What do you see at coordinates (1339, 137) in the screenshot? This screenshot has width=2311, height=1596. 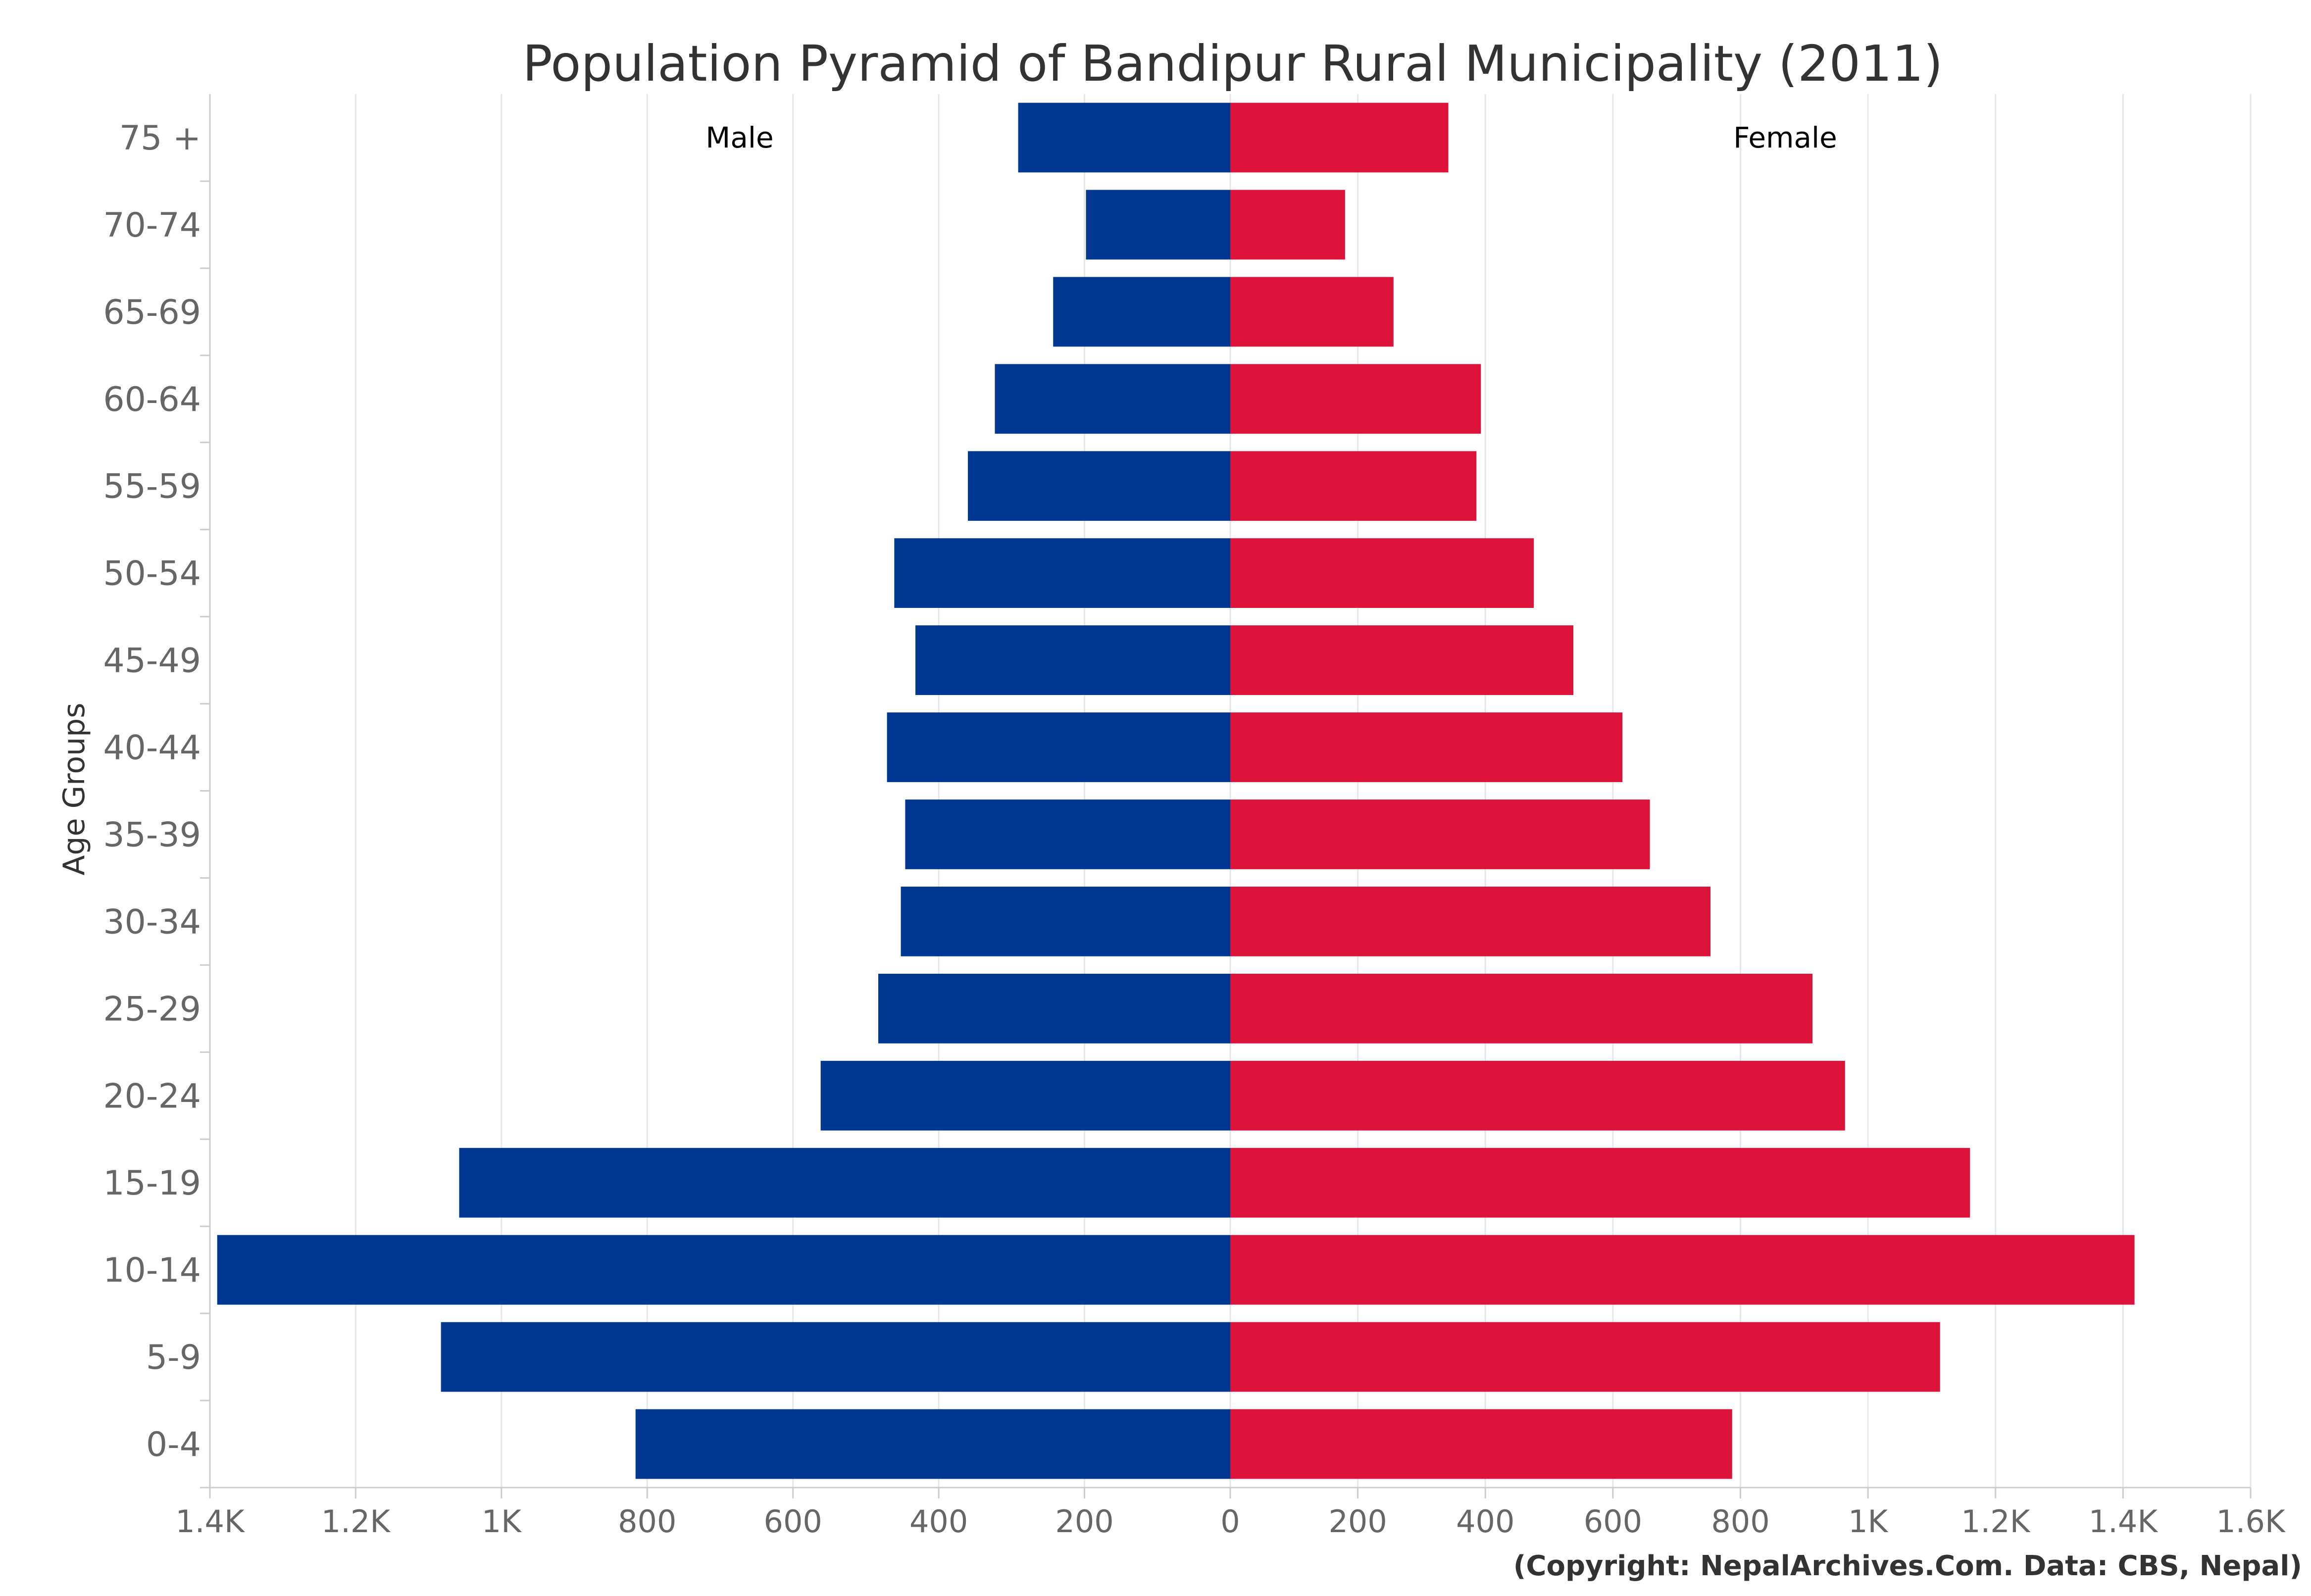 I see `bar-female-75 +` at bounding box center [1339, 137].